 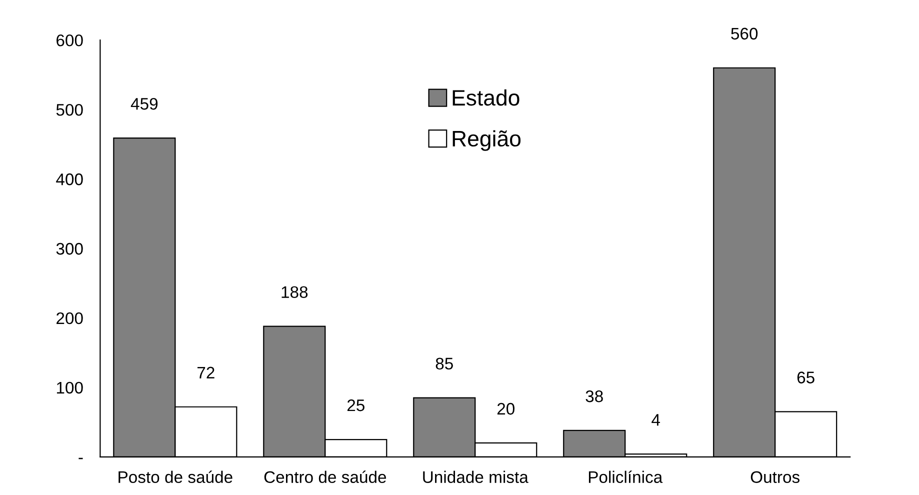 I want to click on data-label: 459, so click(x=144, y=104).